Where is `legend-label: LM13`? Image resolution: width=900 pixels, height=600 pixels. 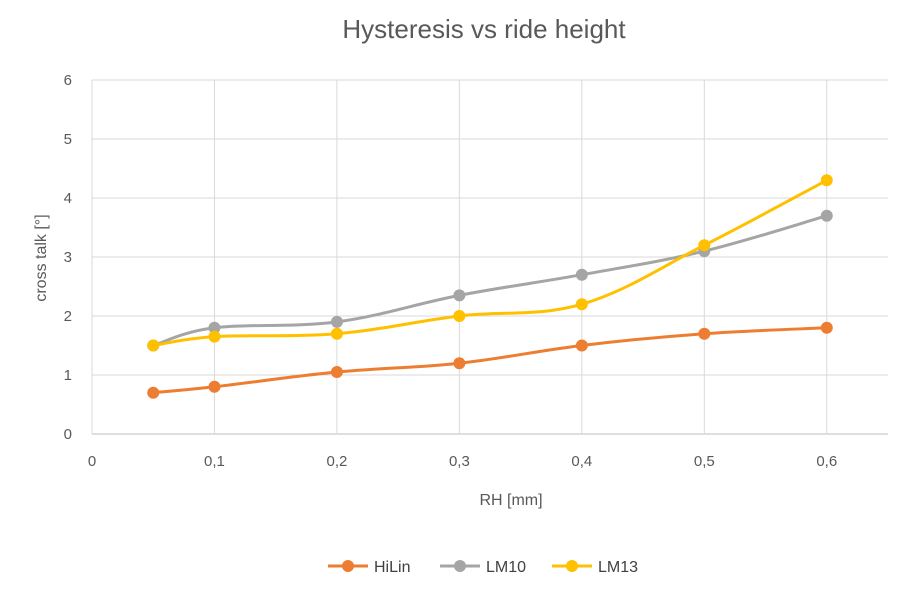
legend-label: LM13 is located at coordinates (618, 567).